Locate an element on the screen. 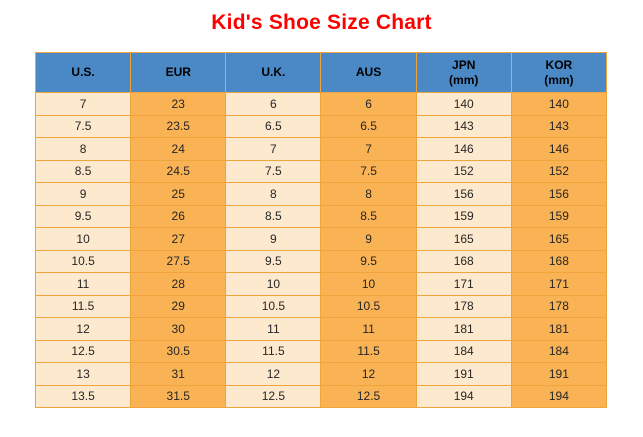 The image size is (643, 437). header-label: EUR is located at coordinates (178, 72).